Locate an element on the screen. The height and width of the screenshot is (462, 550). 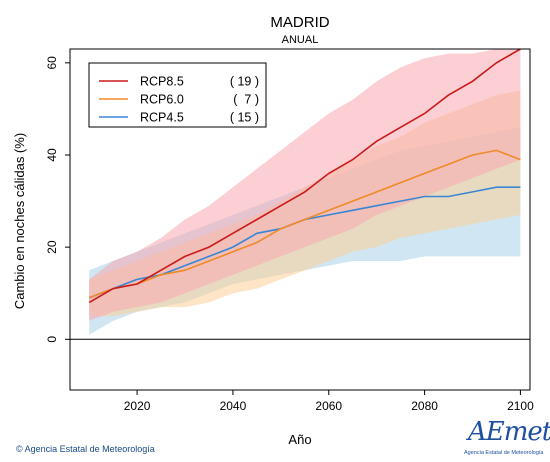
legend: RCP8.5 ( 19 ) RCP6.0 ( 7 ) RCP4.5 ( 15 ) is located at coordinates (177, 95).